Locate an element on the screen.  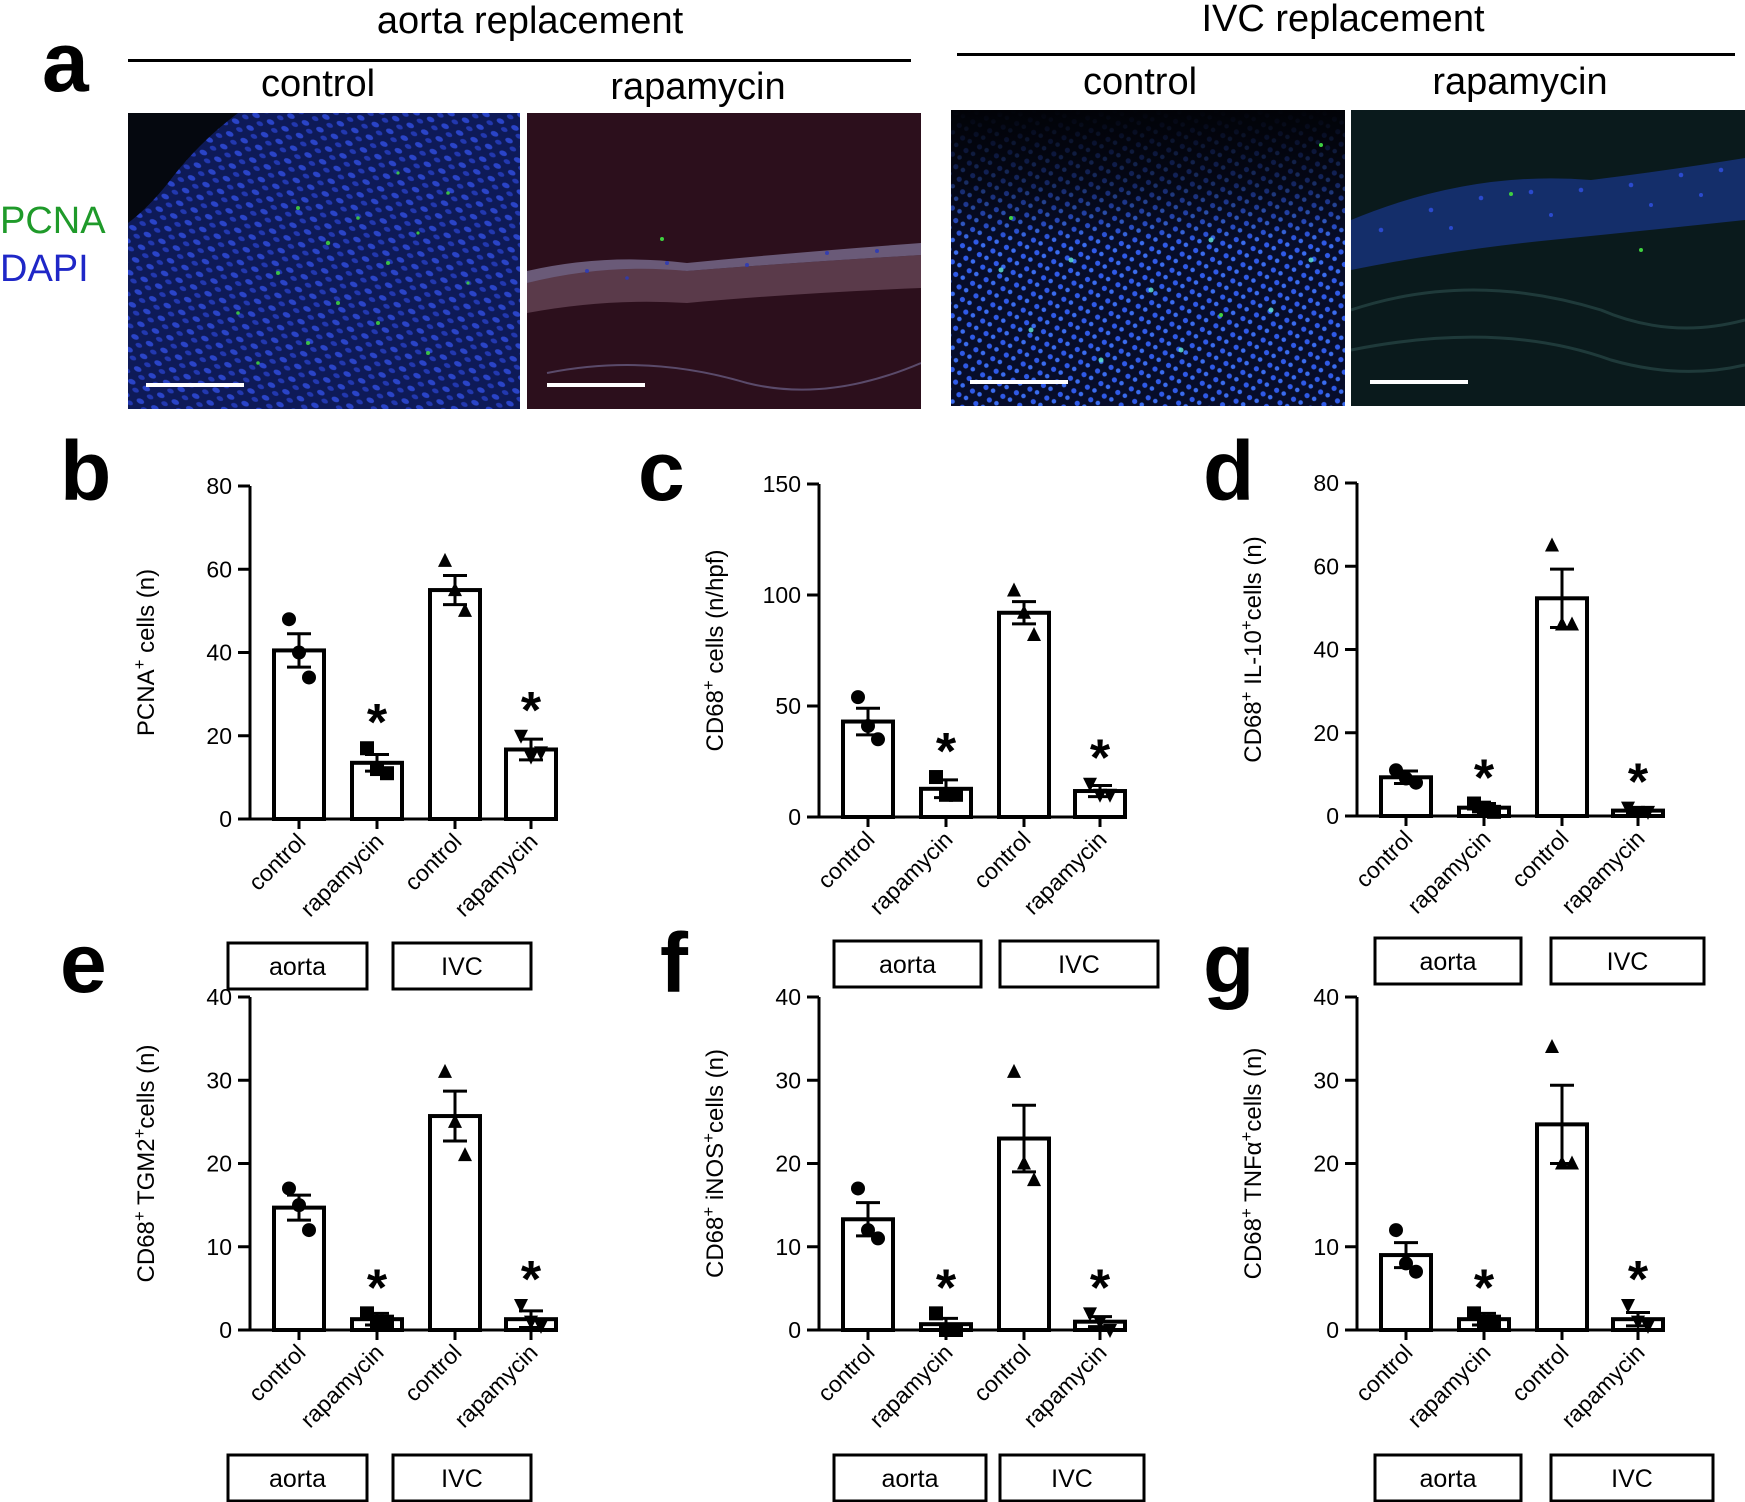
stain-legend-pcna: PCNA is located at coordinates (53, 221).